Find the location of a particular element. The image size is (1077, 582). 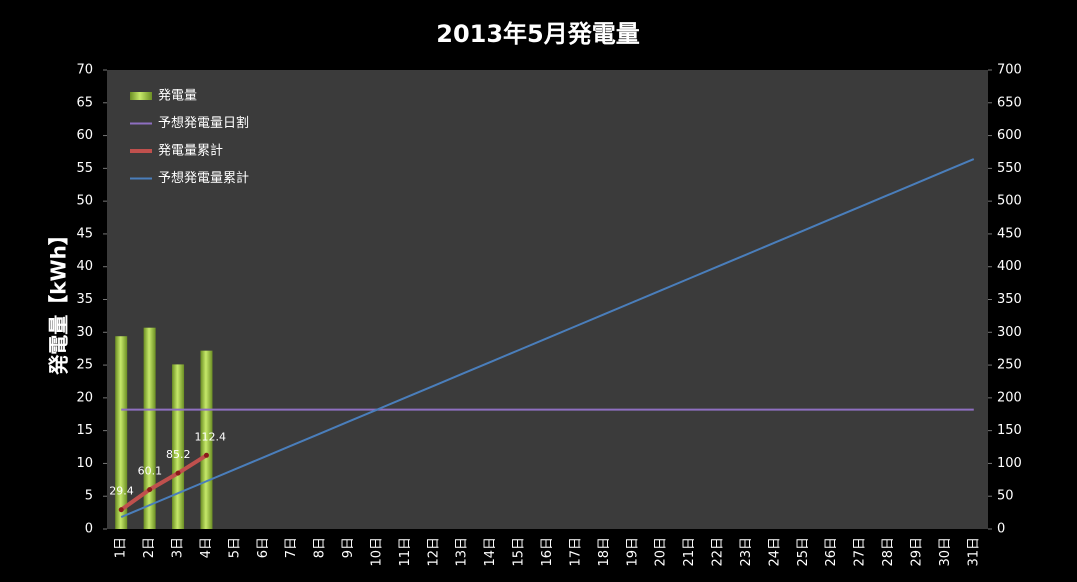

y-tick-label: 5 is located at coordinates (89, 496).